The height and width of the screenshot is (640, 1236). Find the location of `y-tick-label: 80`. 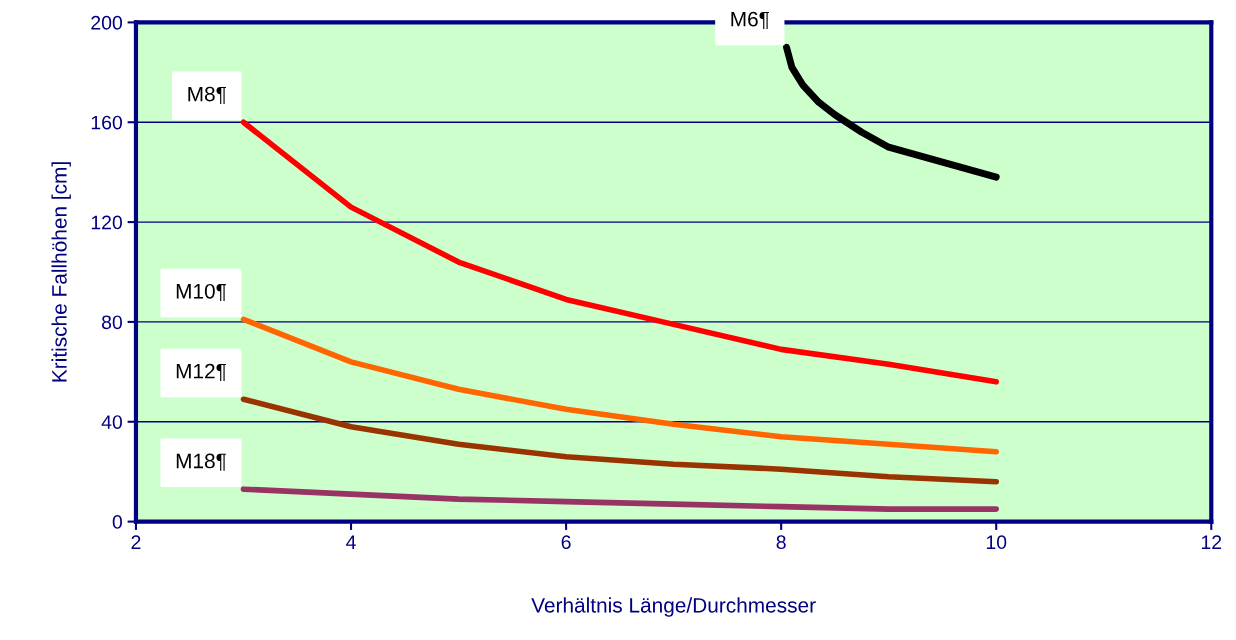

y-tick-label: 80 is located at coordinates (112, 322).